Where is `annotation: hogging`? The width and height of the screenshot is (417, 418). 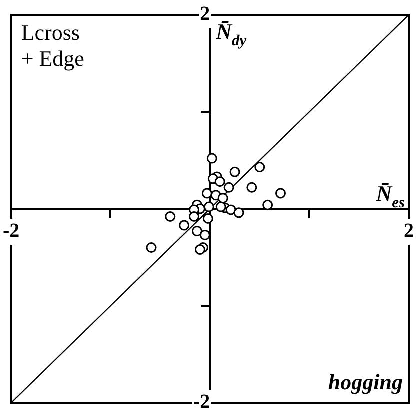
annotation: hogging is located at coordinates (365, 382).